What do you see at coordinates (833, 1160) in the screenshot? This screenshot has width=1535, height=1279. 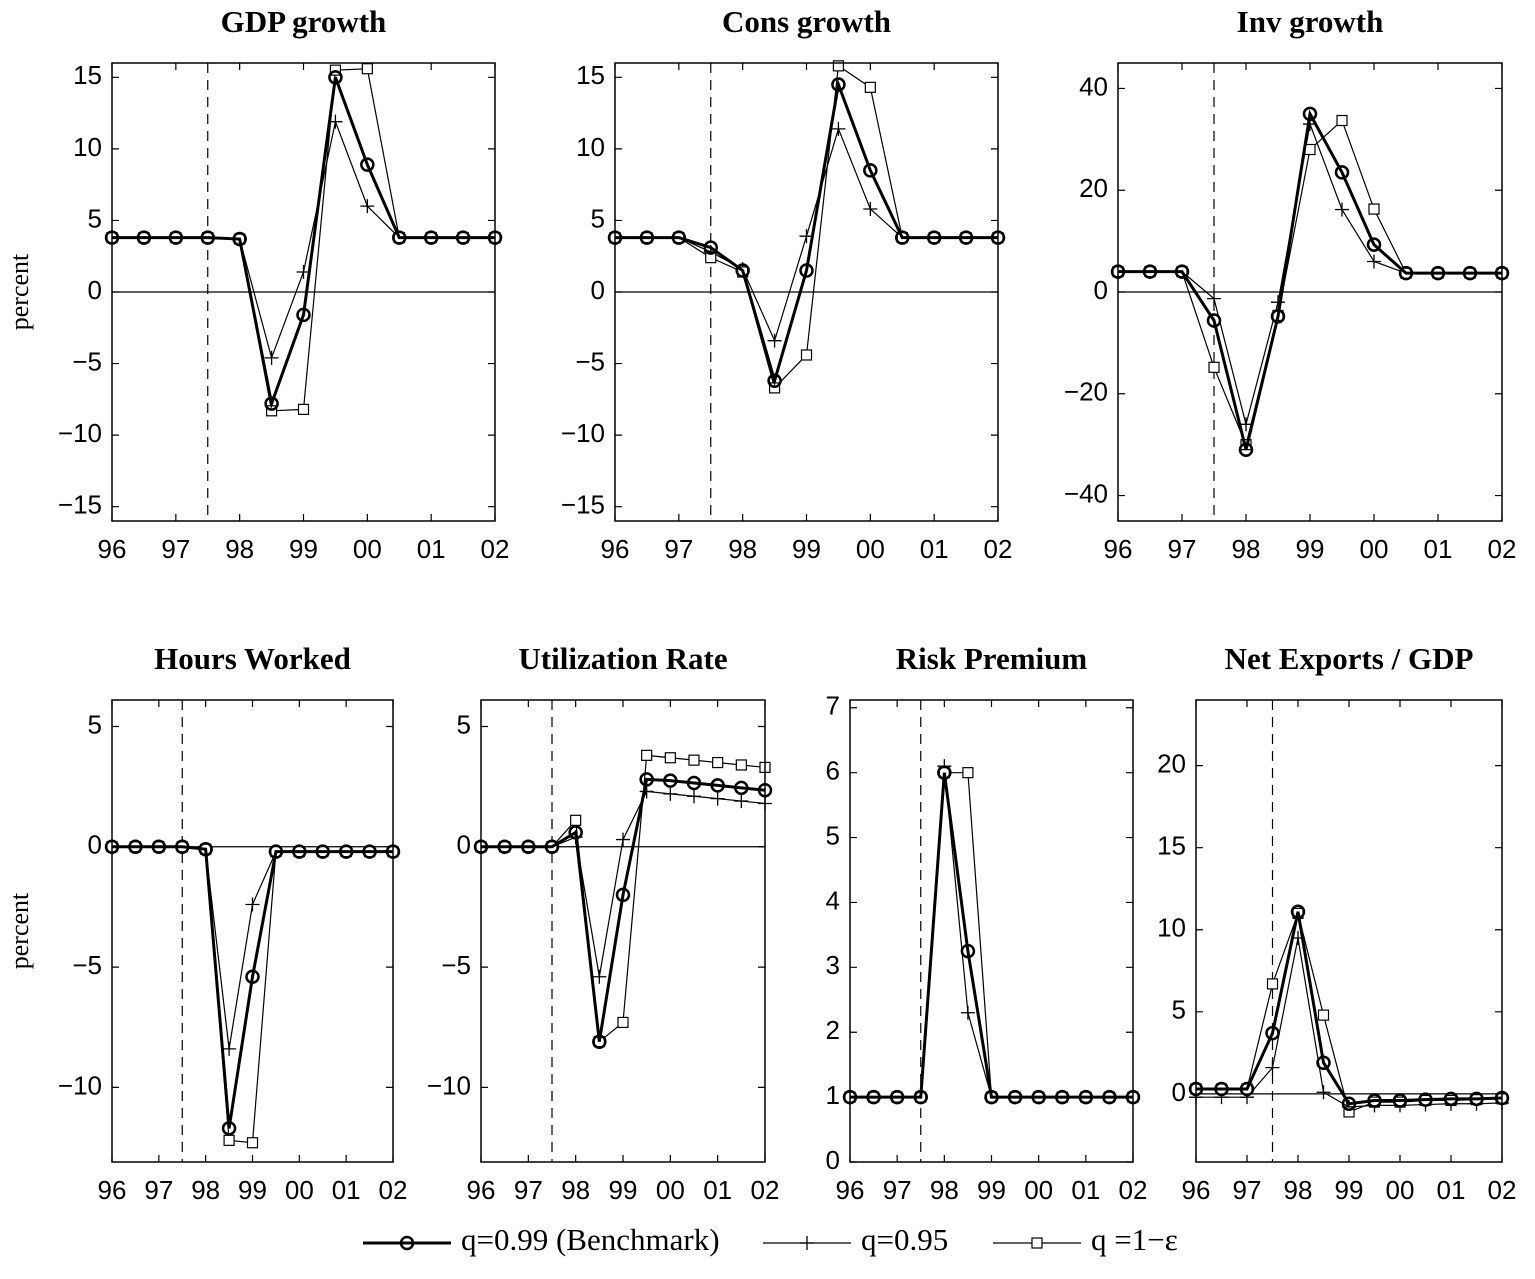 I see `y-tick-label: 0` at bounding box center [833, 1160].